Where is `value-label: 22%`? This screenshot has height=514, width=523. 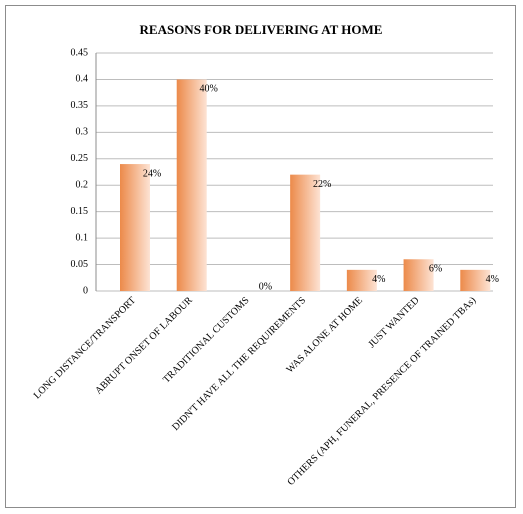
value-label: 22% is located at coordinates (322, 184).